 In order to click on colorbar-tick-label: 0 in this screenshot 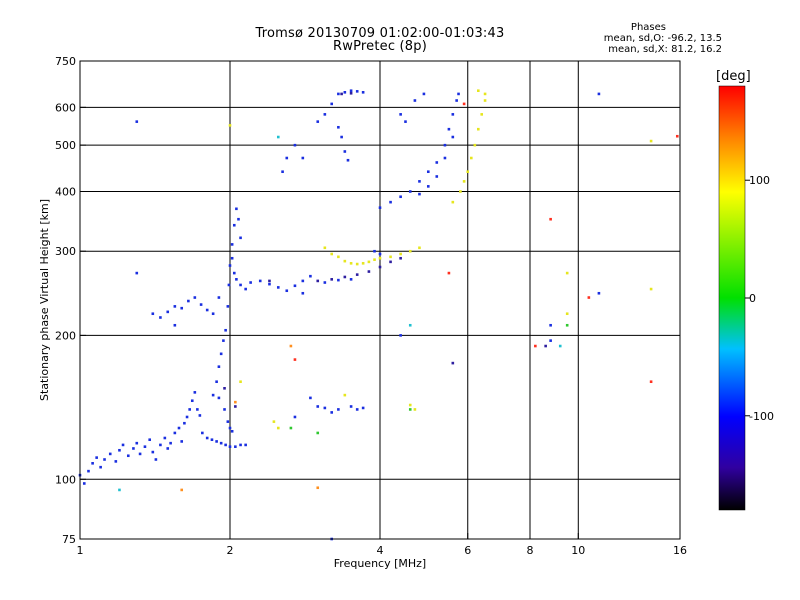, I will do `click(752, 298)`.